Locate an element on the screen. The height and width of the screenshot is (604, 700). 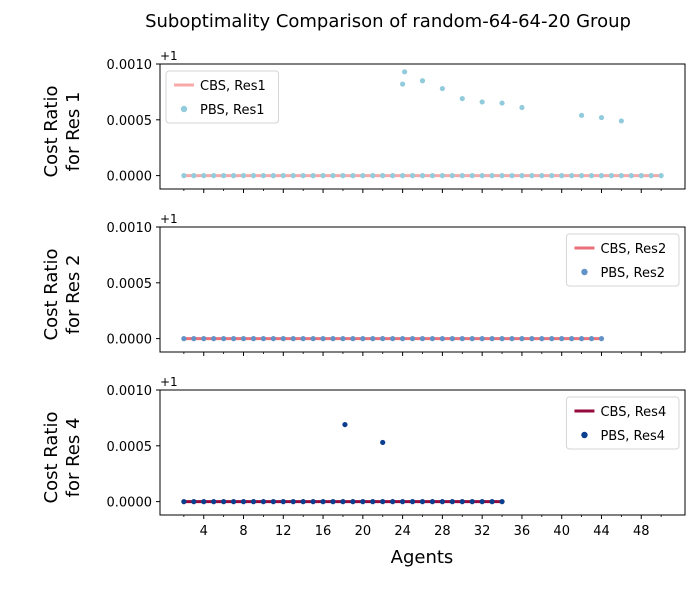
x-tick-label: 4 is located at coordinates (204, 531).